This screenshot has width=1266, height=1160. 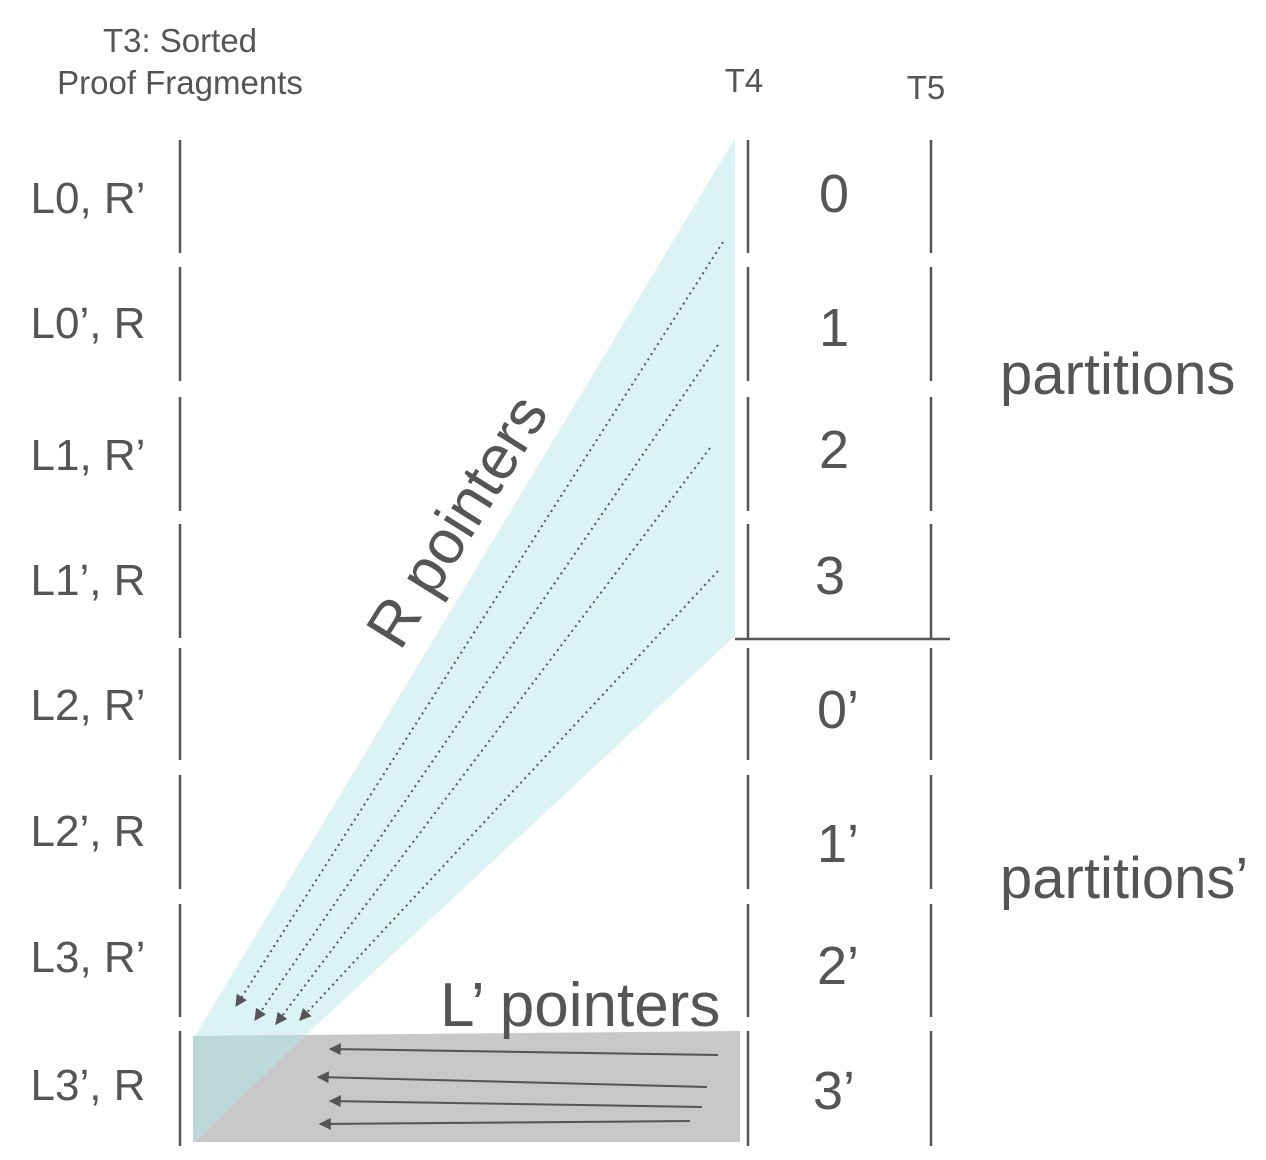 I want to click on l-pointers-region, so click(x=466, y=1086).